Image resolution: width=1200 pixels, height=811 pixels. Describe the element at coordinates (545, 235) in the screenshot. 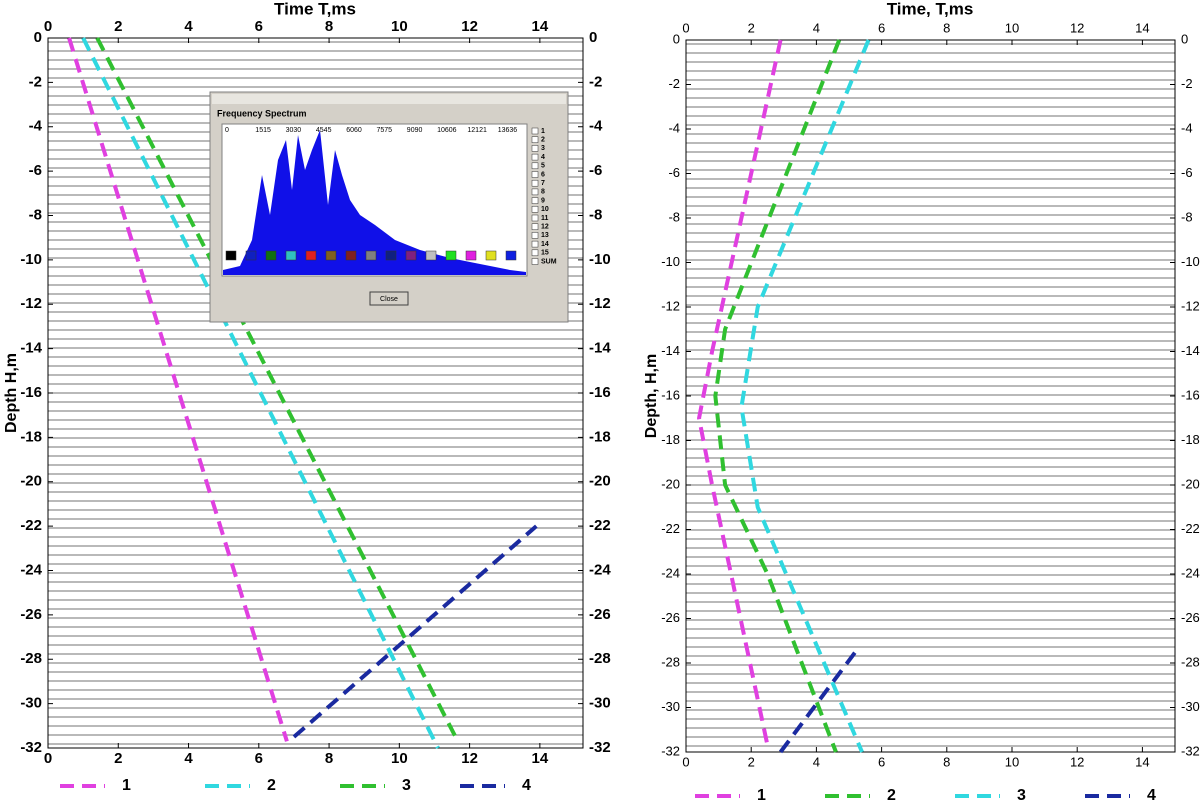

I see `checkbox-label: 13` at that location.